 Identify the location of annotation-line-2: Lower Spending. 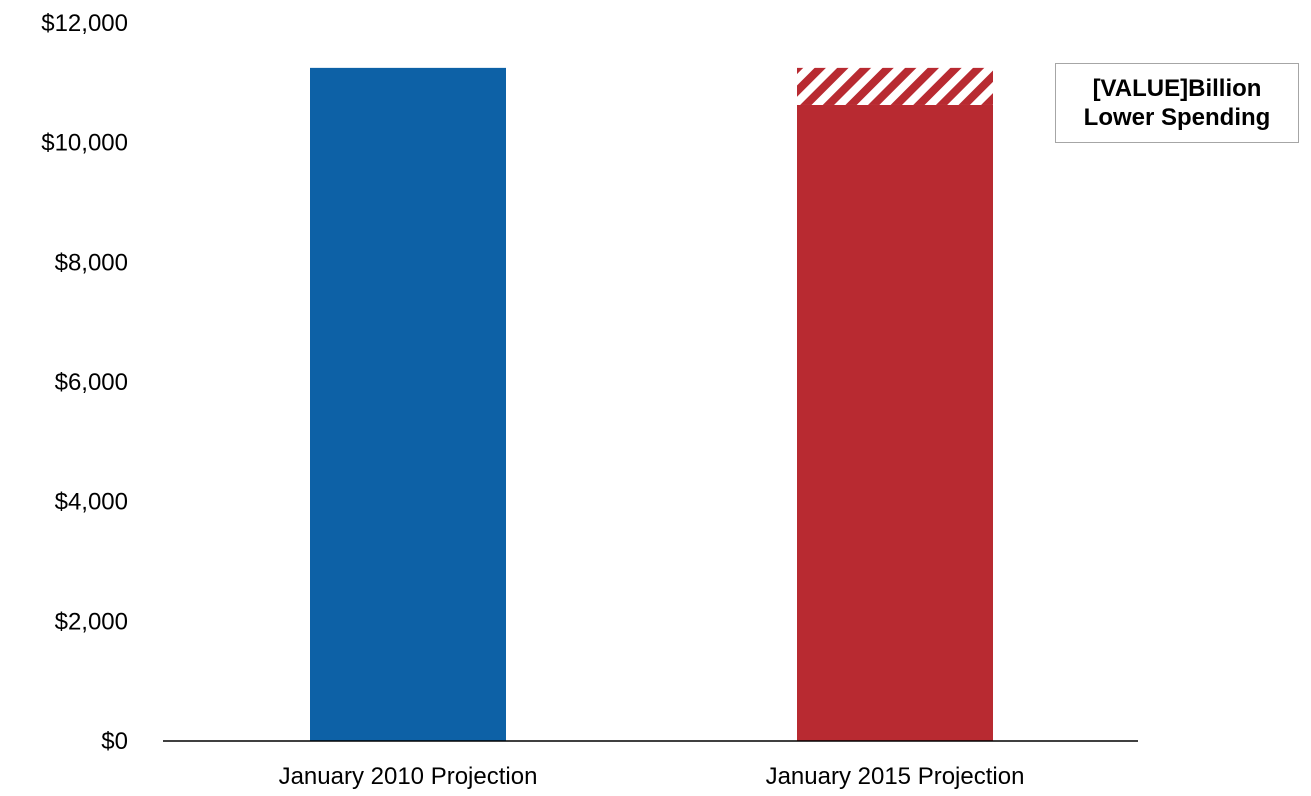
(1177, 117).